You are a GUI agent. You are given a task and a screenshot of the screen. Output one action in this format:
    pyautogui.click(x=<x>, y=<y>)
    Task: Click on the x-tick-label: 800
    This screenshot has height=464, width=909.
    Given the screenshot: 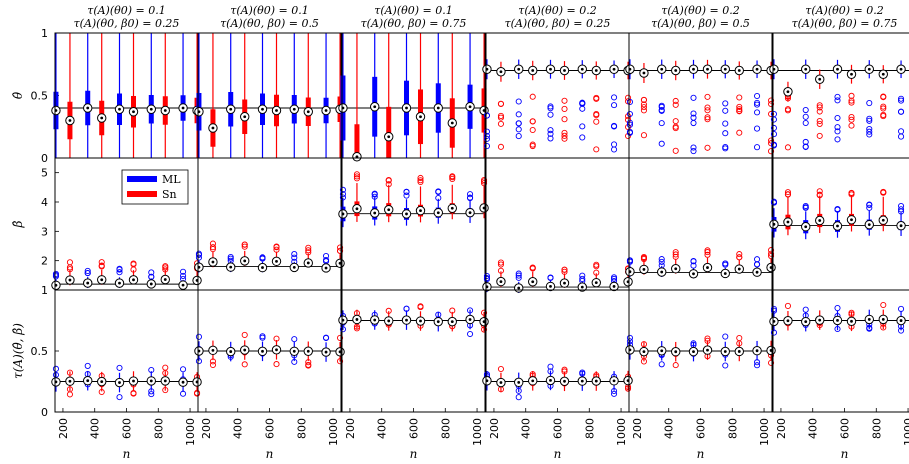 What is the action you would take?
    pyautogui.click(x=301, y=428)
    